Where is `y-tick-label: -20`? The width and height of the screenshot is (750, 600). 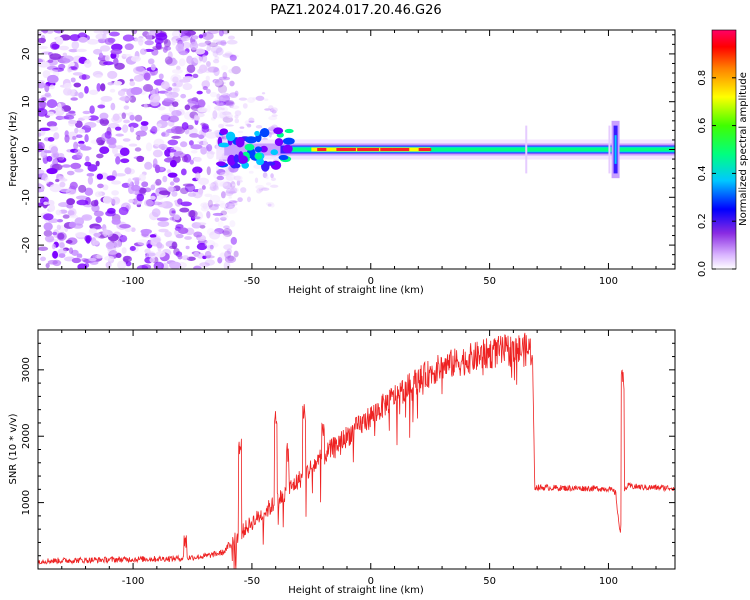 y-tick-label: -20 is located at coordinates (26, 245).